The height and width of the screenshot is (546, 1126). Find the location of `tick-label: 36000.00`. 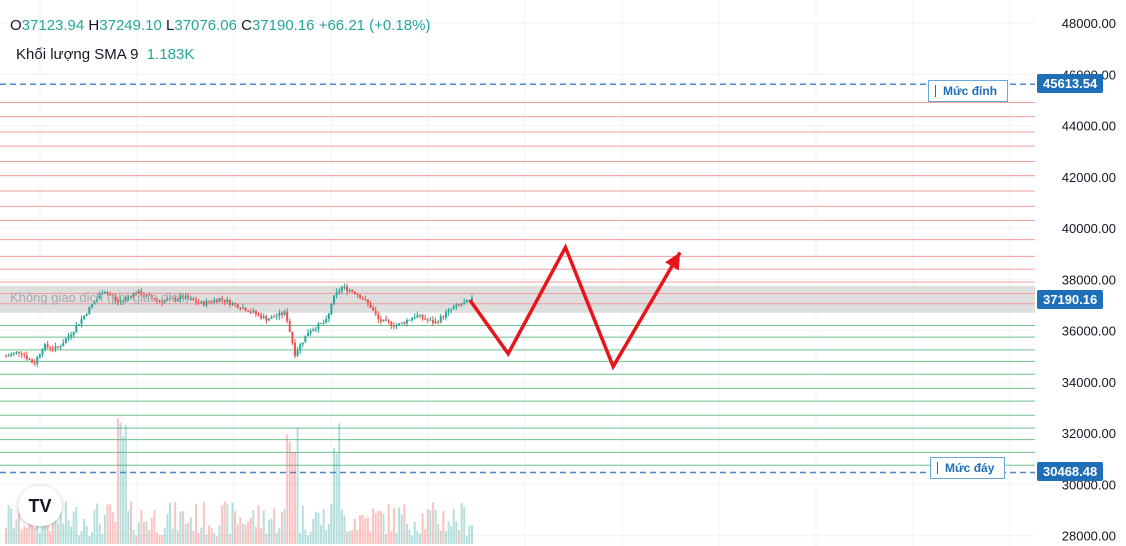

tick-label: 36000.00 is located at coordinates (1089, 331).